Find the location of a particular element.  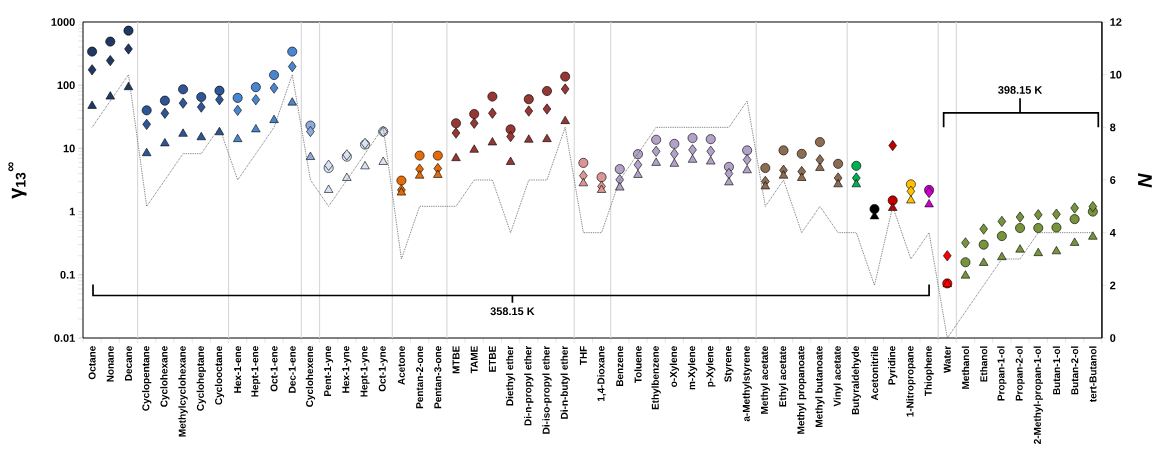

x-tick-label: Methyl butanoate is located at coordinates (820, 387).